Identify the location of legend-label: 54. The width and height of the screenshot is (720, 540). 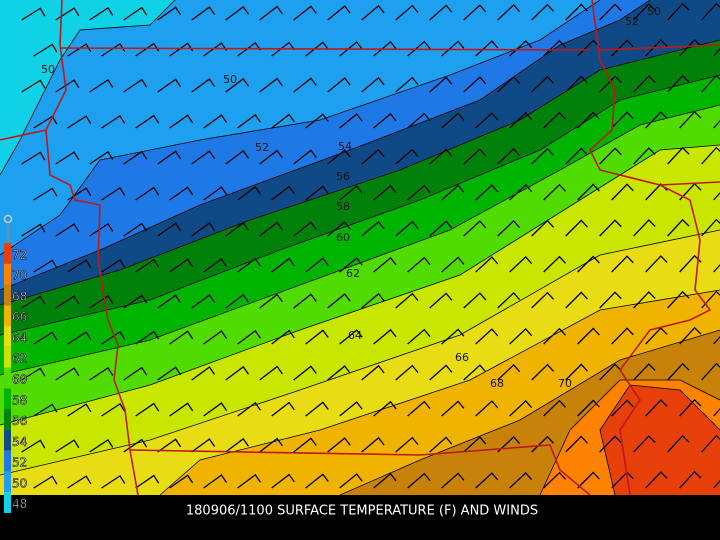
(19, 442).